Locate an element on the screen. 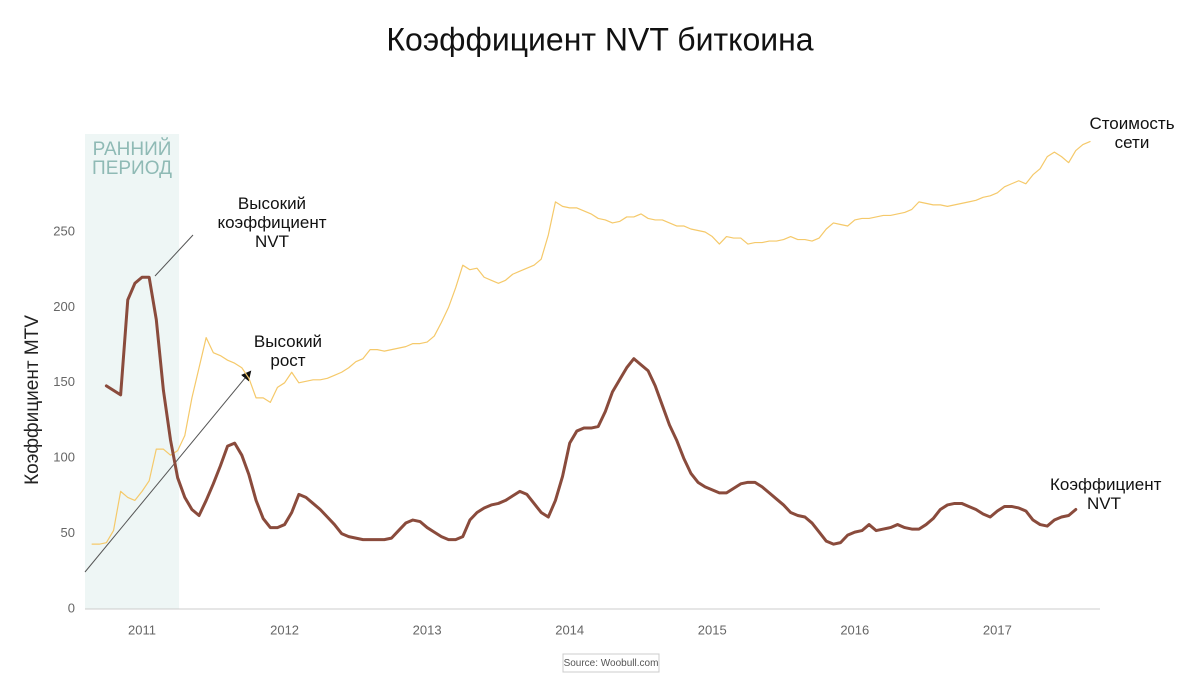 The width and height of the screenshot is (1200, 694). x-tick-label: 2011 is located at coordinates (142, 629).